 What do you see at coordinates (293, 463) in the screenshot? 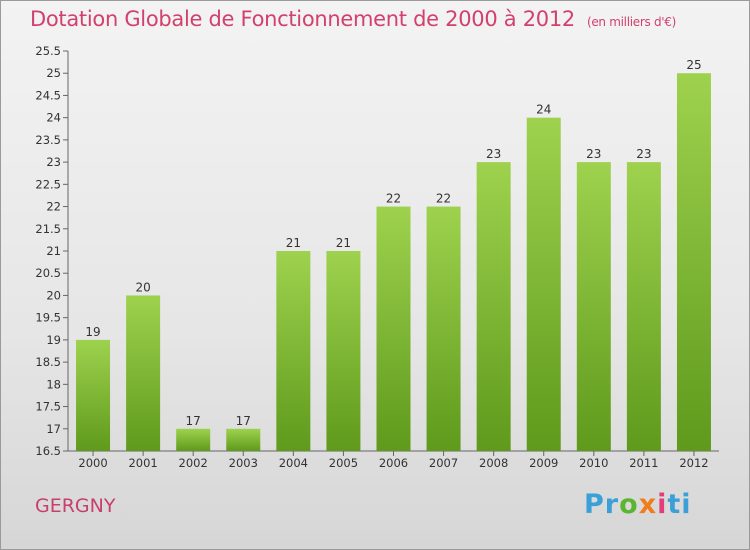
I see `x-tick-label: 2004` at bounding box center [293, 463].